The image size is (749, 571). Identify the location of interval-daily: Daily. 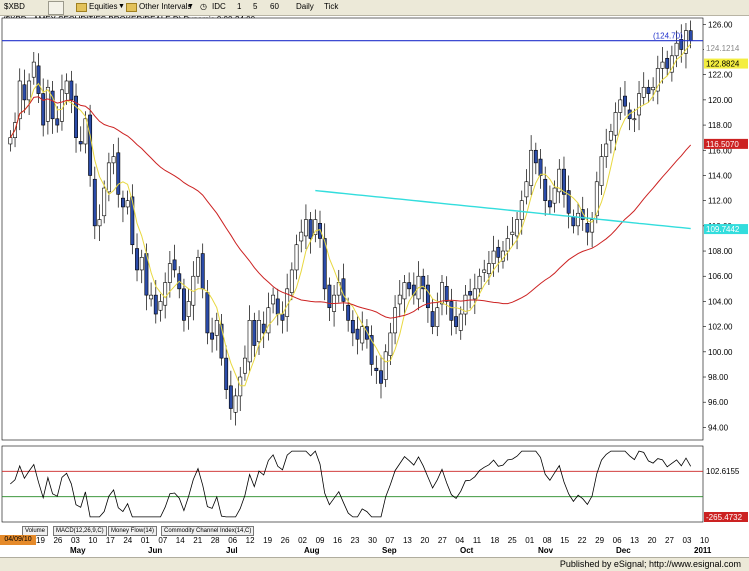
(305, 6).